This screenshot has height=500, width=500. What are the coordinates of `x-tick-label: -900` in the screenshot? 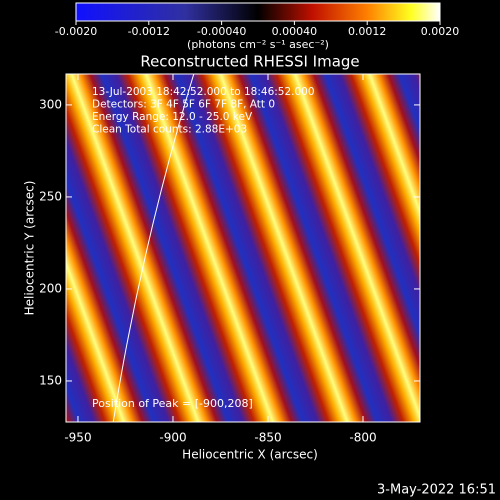 It's located at (172, 438).